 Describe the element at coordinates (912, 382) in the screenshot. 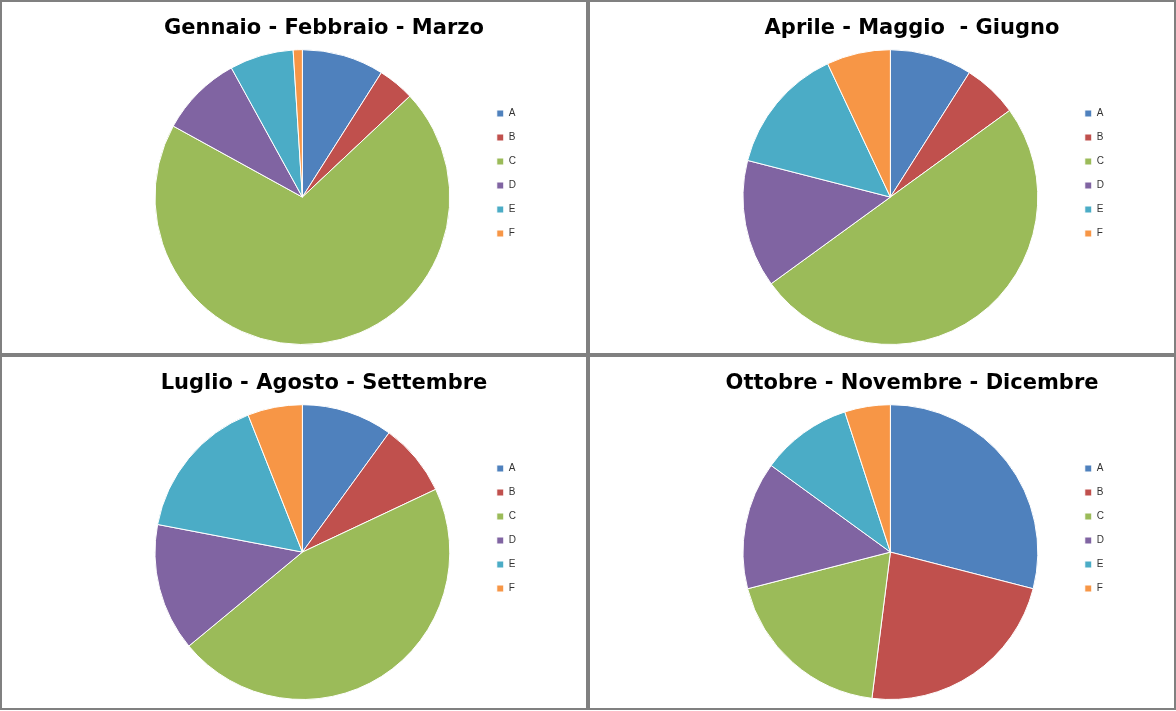

I see `chart-title: Ottobre - Novembre - Dicembre` at that location.